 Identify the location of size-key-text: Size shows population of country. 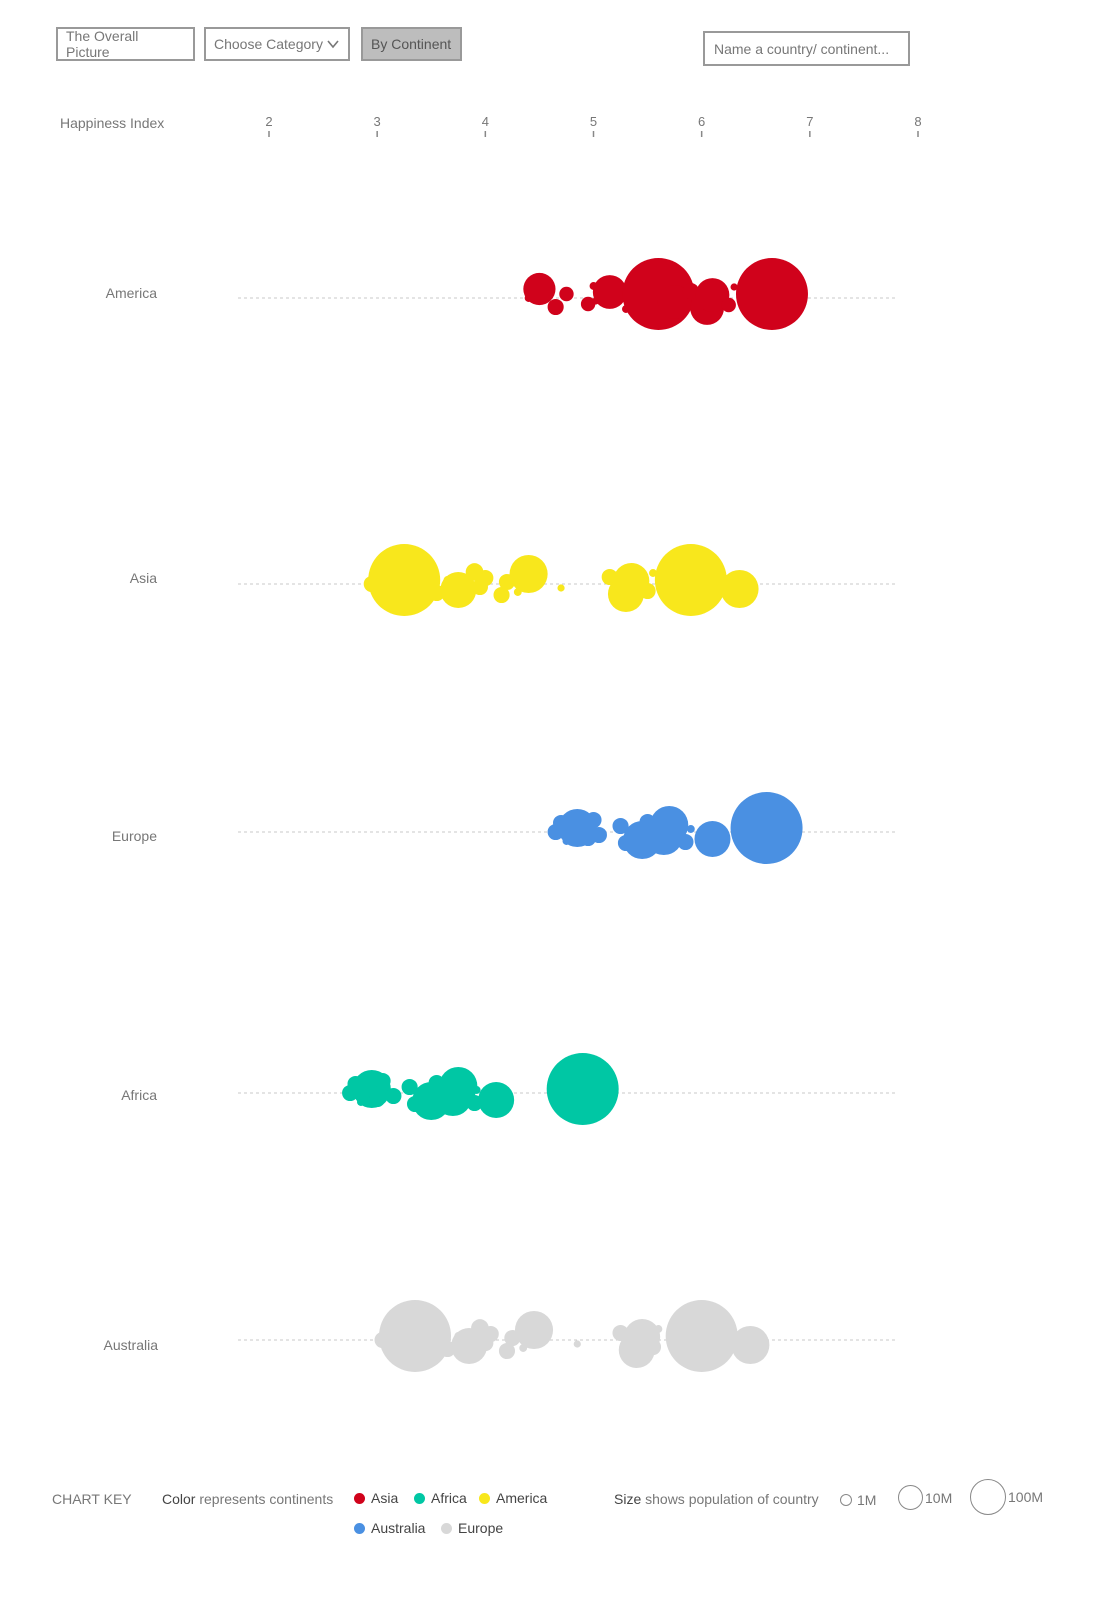
(716, 1499).